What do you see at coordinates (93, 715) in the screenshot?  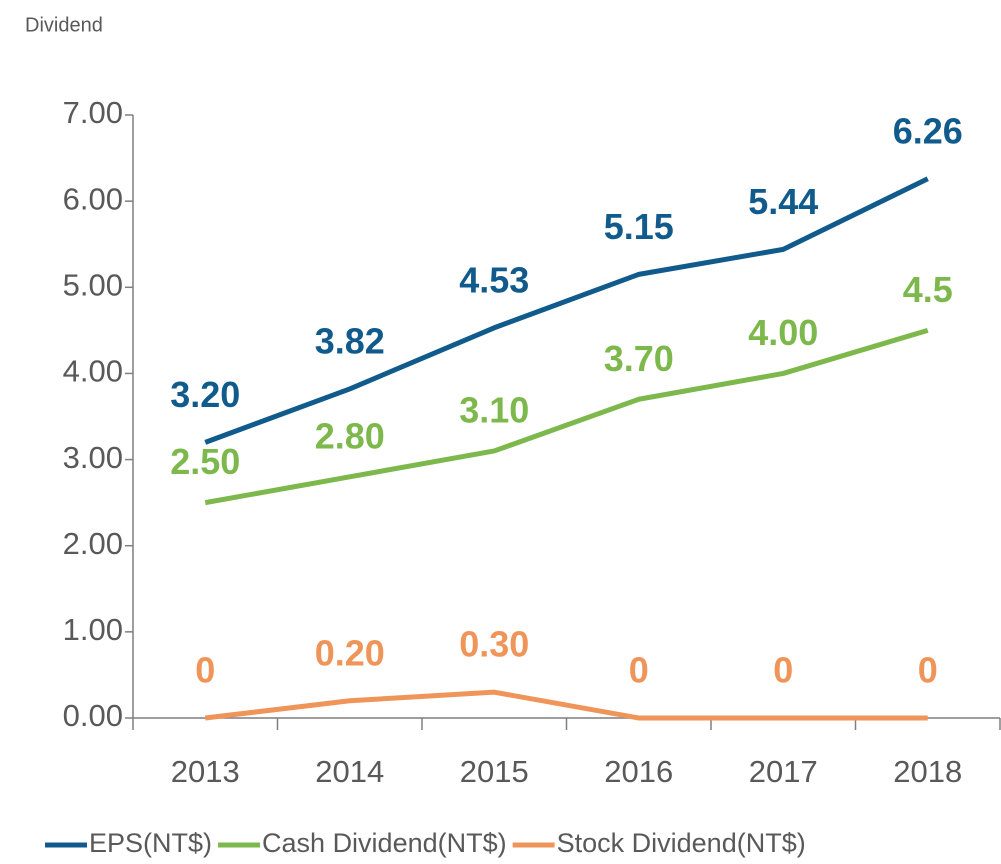 I see `y-tick-label: 0.00` at bounding box center [93, 715].